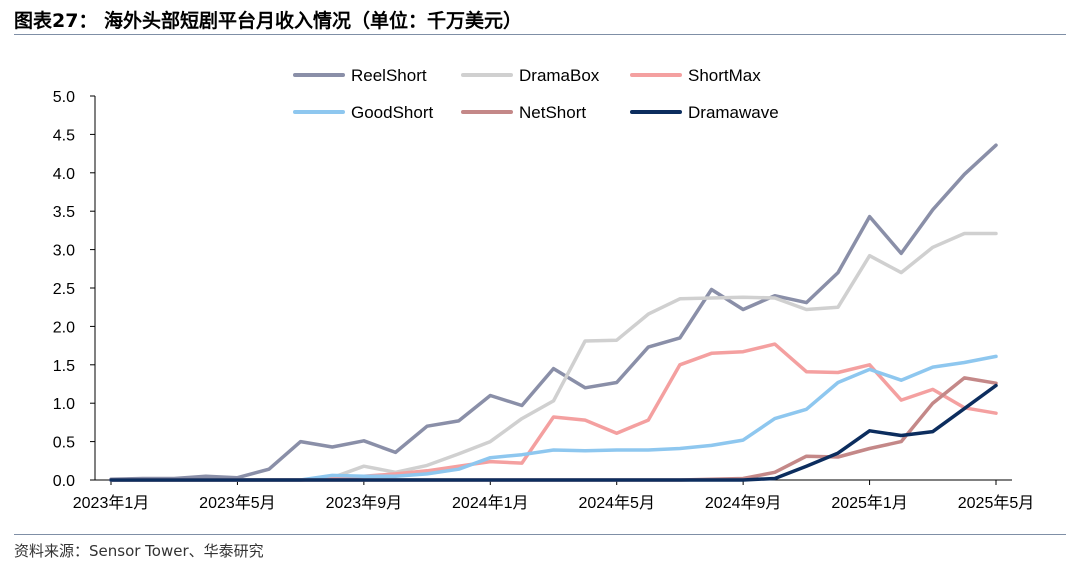 This screenshot has height=567, width=1080. I want to click on x-tick-label: 2024年1月, so click(490, 503).